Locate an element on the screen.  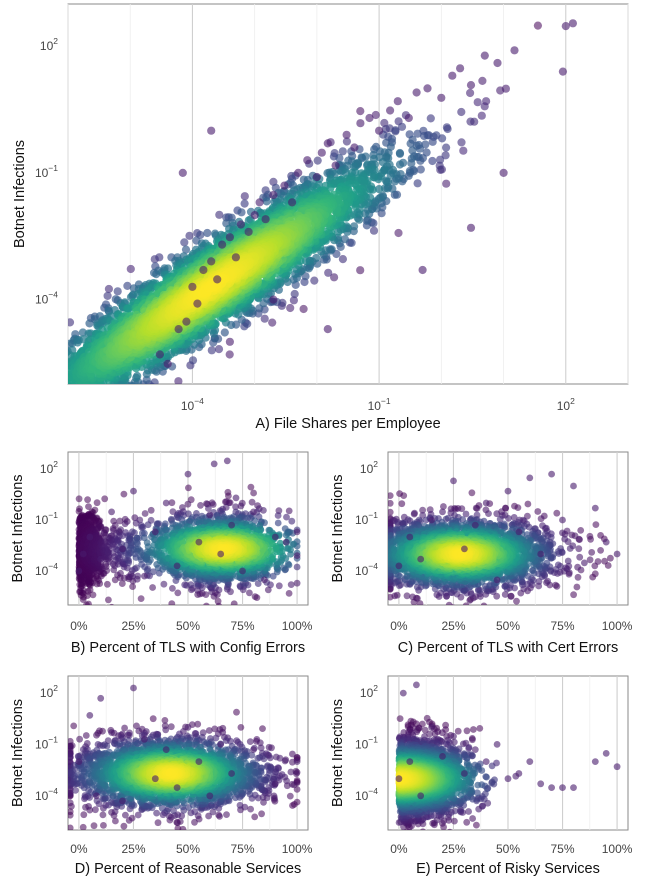
x-tick-label: 102 is located at coordinates (566, 404).